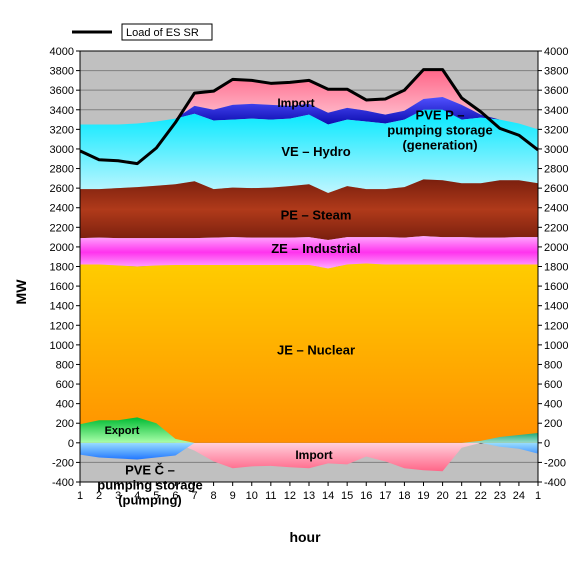  What do you see at coordinates (65, 365) in the screenshot?
I see `y-tick-label: 800` at bounding box center [65, 365].